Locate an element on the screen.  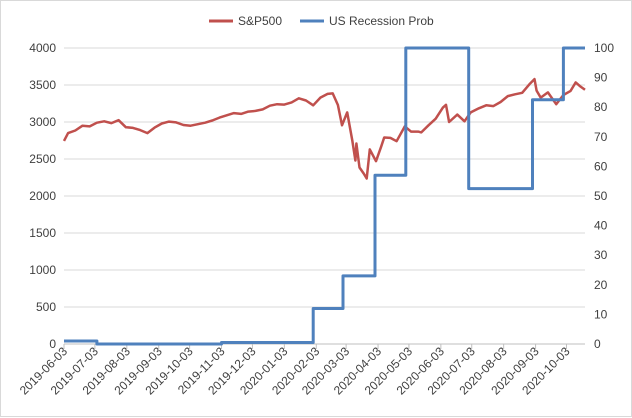
y-left-tick-label: 3500 is located at coordinates (42, 85).